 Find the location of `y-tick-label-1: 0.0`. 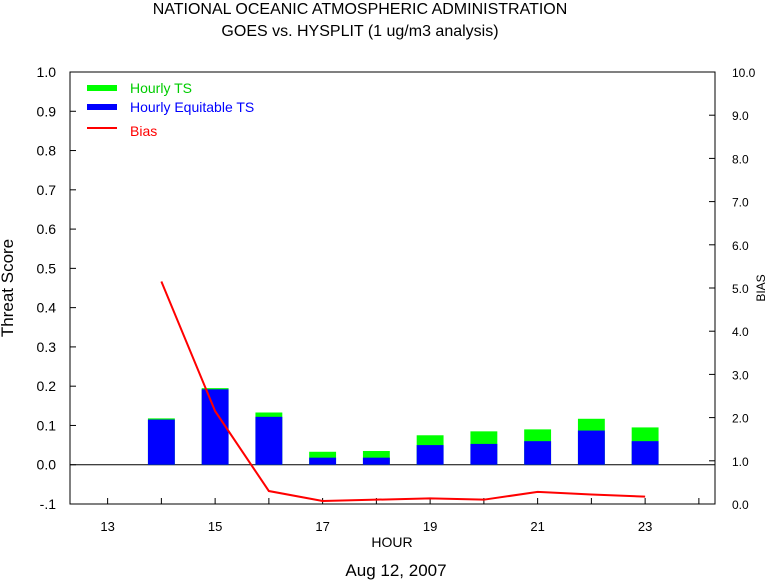

y-tick-label-1: 0.0 is located at coordinates (47, 465).